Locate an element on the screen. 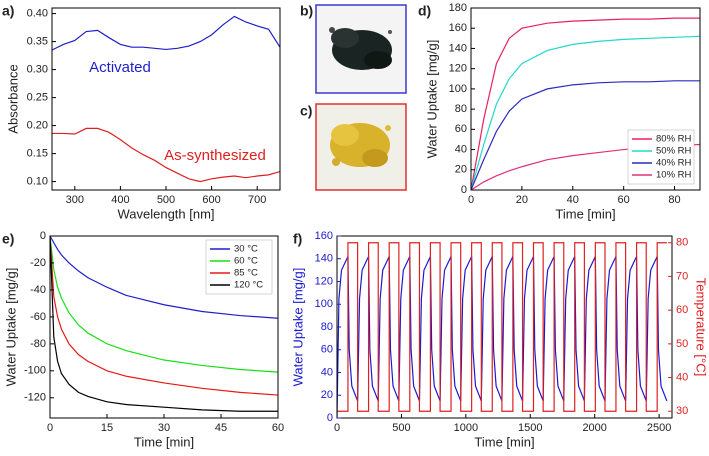 This screenshot has width=709, height=456. y-tick-label: -80 is located at coordinates (38, 344).